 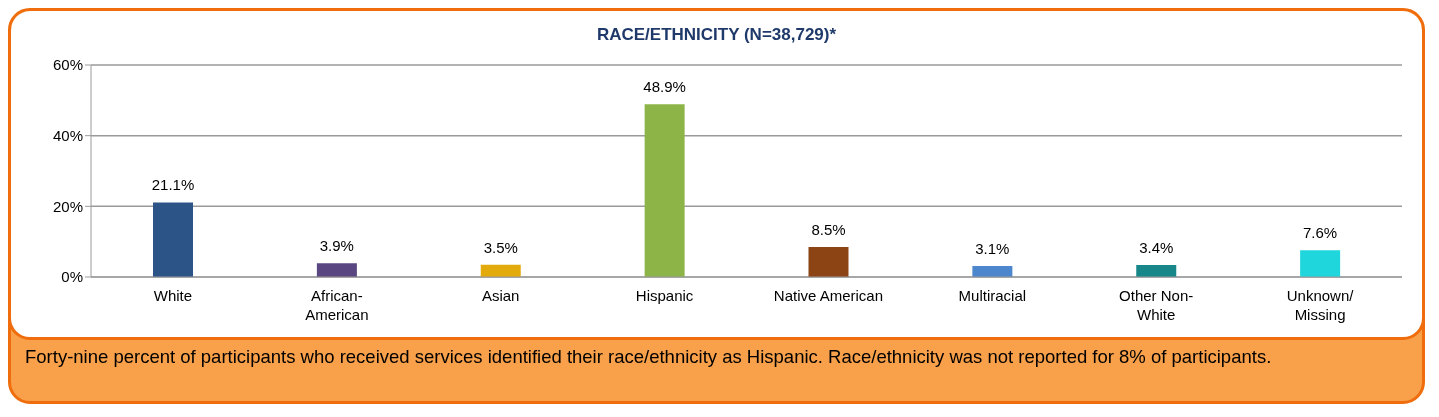 What do you see at coordinates (664, 295) in the screenshot?
I see `x-tick-label: Hispanic` at bounding box center [664, 295].